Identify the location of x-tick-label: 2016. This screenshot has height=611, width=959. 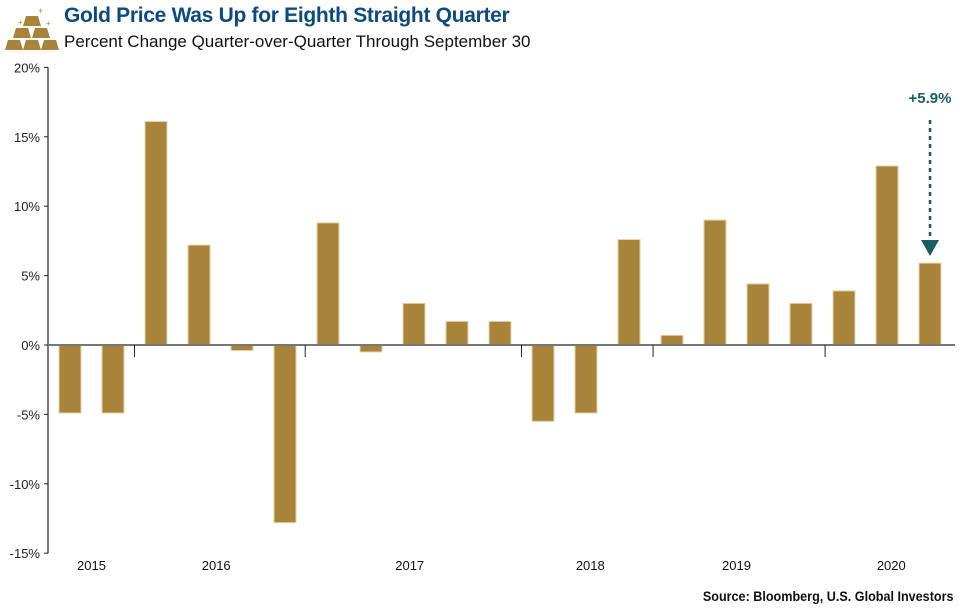
(216, 565).